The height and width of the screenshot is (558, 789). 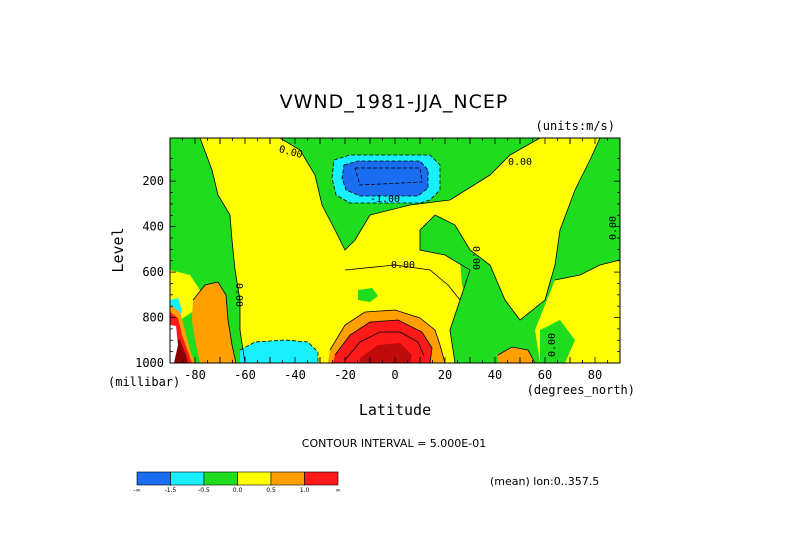 What do you see at coordinates (118, 249) in the screenshot?
I see `y-axis-label: Level` at bounding box center [118, 249].